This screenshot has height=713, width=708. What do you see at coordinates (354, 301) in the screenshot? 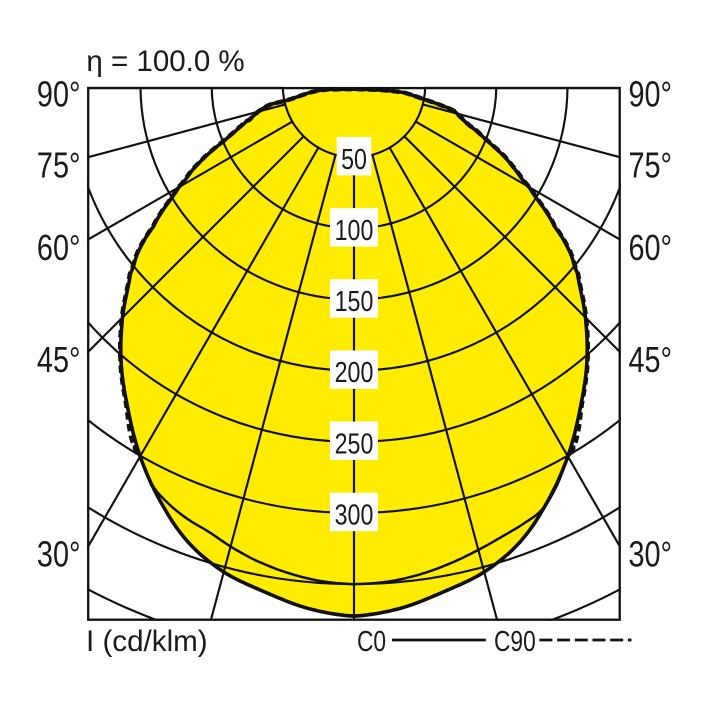
I see `svg-text: 150` at bounding box center [354, 301].